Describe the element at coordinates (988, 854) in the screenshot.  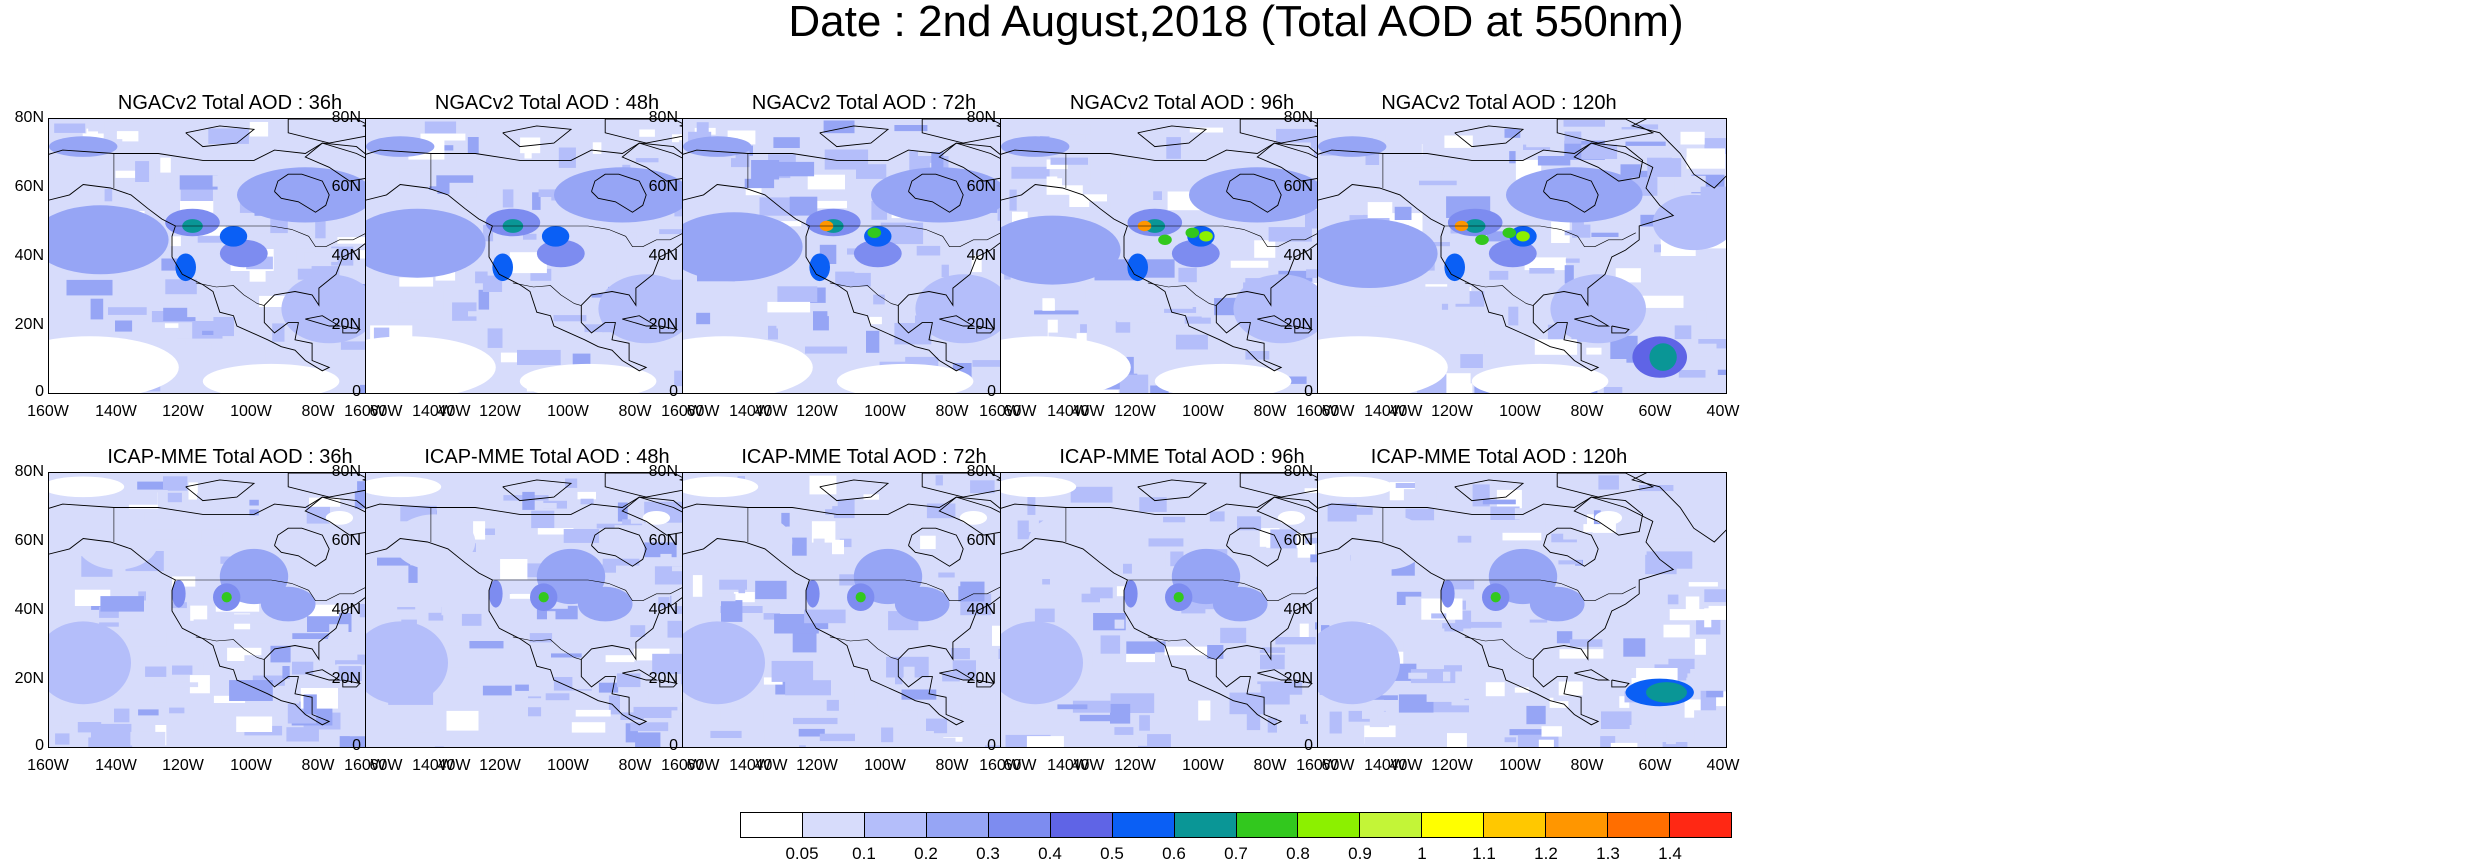
I see `colorbar-label: 0.3` at that location.